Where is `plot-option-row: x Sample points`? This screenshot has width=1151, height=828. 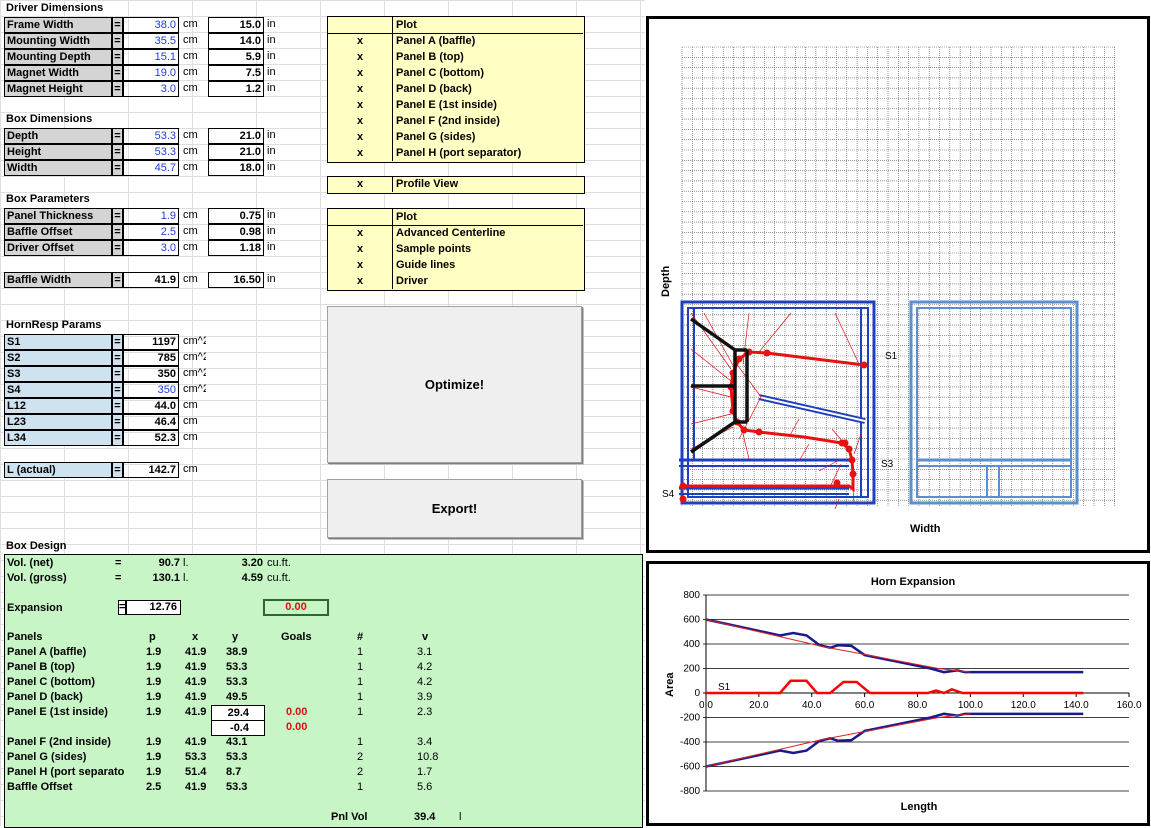 plot-option-row: x Sample points is located at coordinates (455, 249).